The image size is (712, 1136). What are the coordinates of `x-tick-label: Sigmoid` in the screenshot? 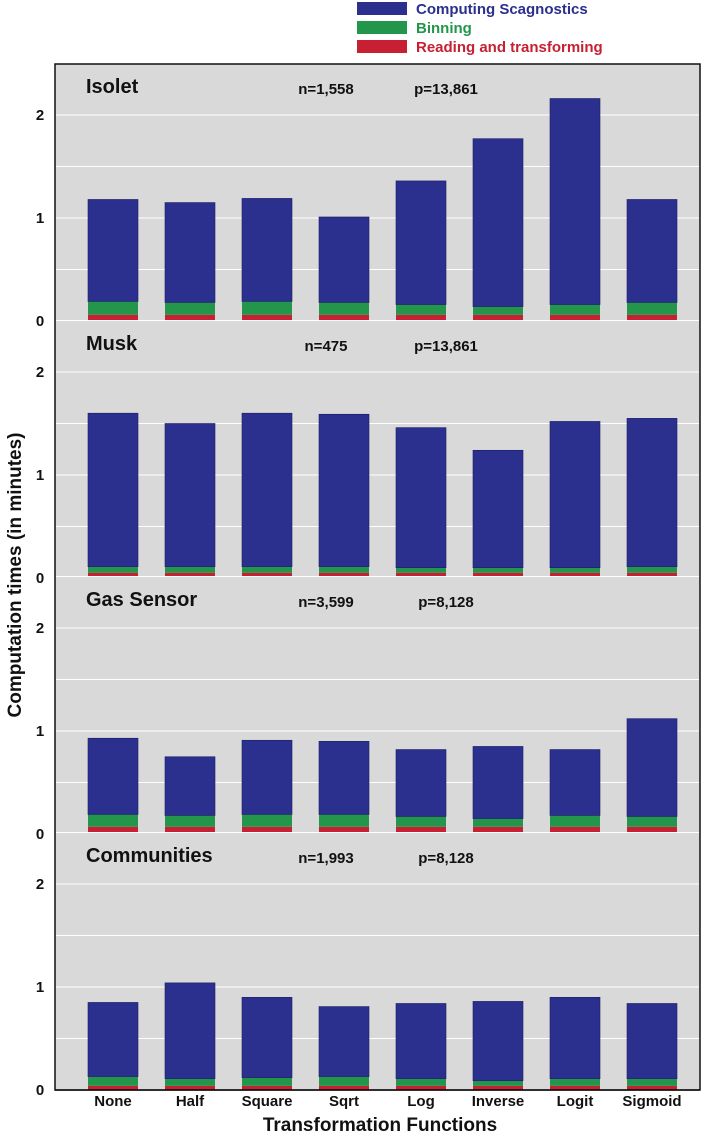 It's located at (651, 1101).